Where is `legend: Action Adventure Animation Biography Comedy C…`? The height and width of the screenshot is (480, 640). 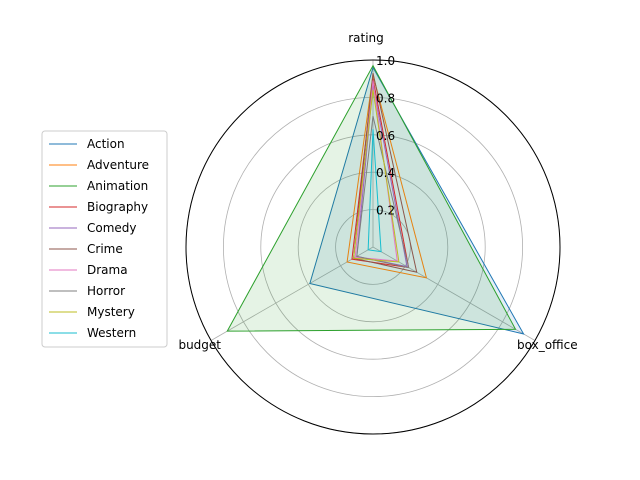 legend: Action Adventure Animation Biography Comedy C… is located at coordinates (104, 239).